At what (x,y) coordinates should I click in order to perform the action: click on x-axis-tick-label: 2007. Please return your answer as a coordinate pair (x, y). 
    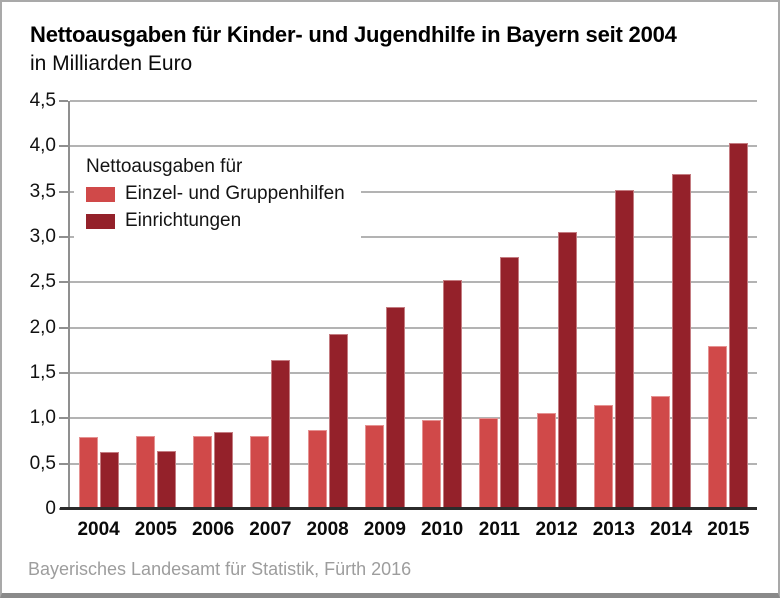
    Looking at the image, I should click on (270, 529).